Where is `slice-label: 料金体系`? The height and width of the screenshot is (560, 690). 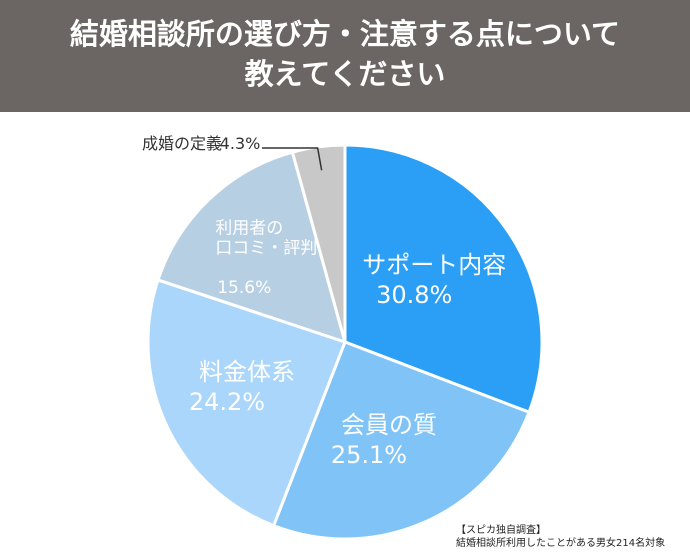 slice-label: 料金体系 is located at coordinates (246, 372).